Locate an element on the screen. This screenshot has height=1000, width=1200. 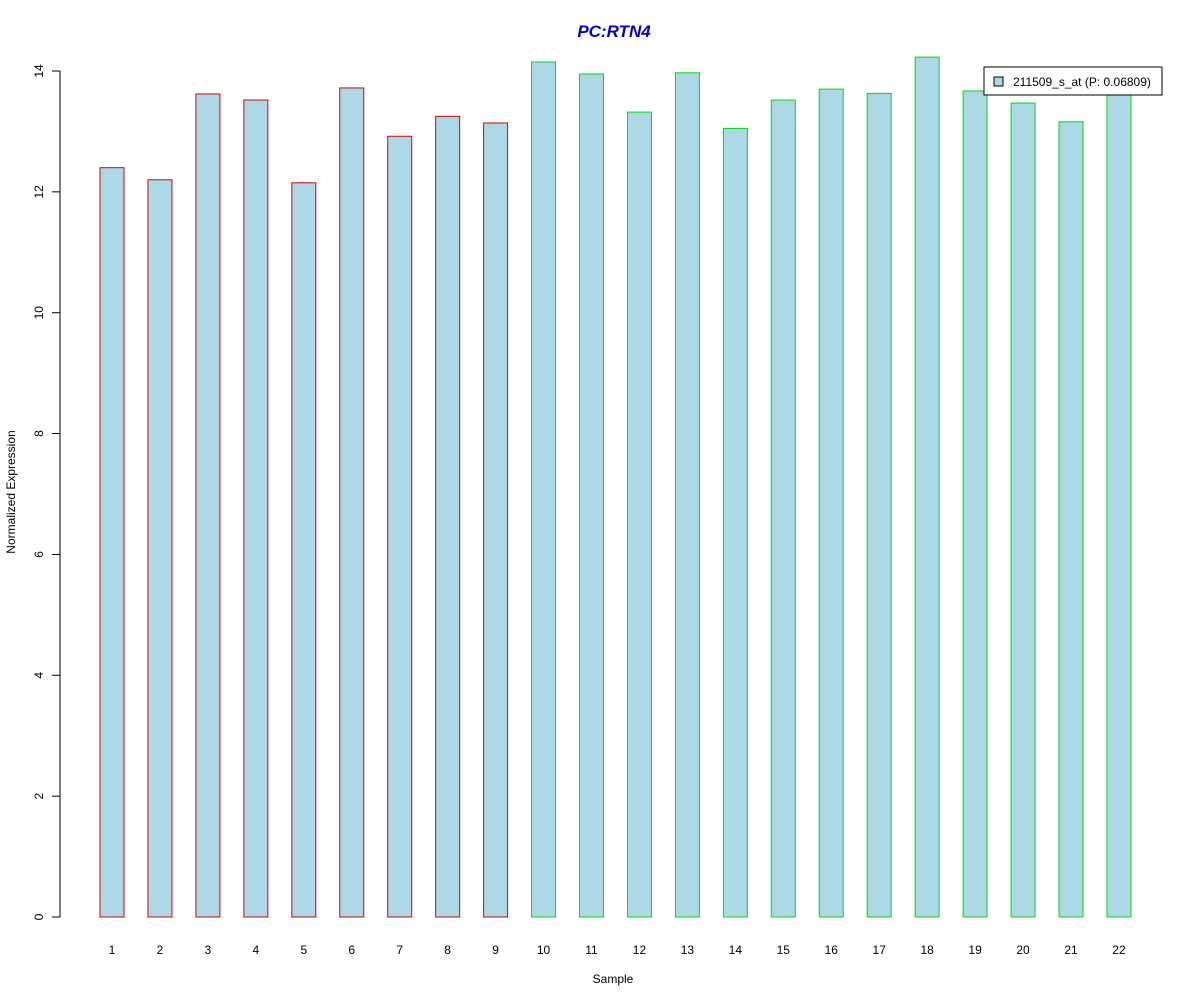
y-tick-label: 4 is located at coordinates (39, 675).